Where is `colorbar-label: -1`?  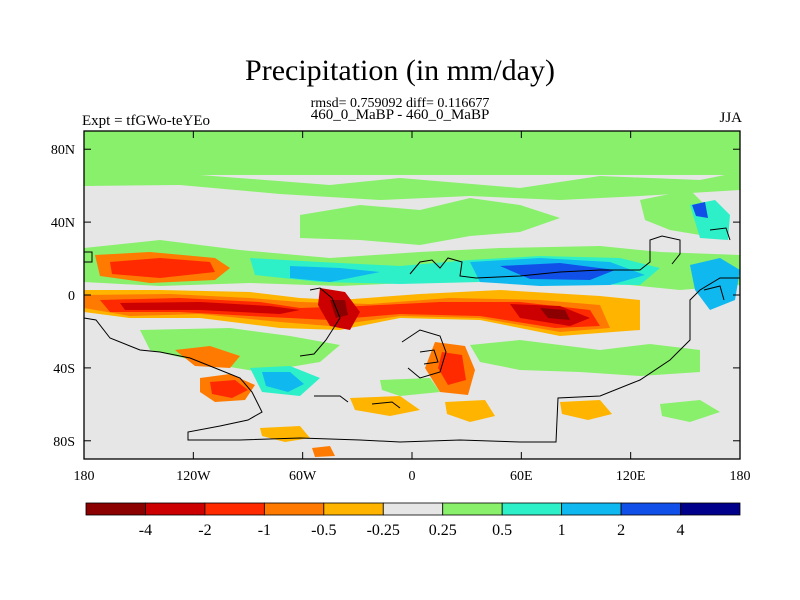
colorbar-label: -1 is located at coordinates (264, 530).